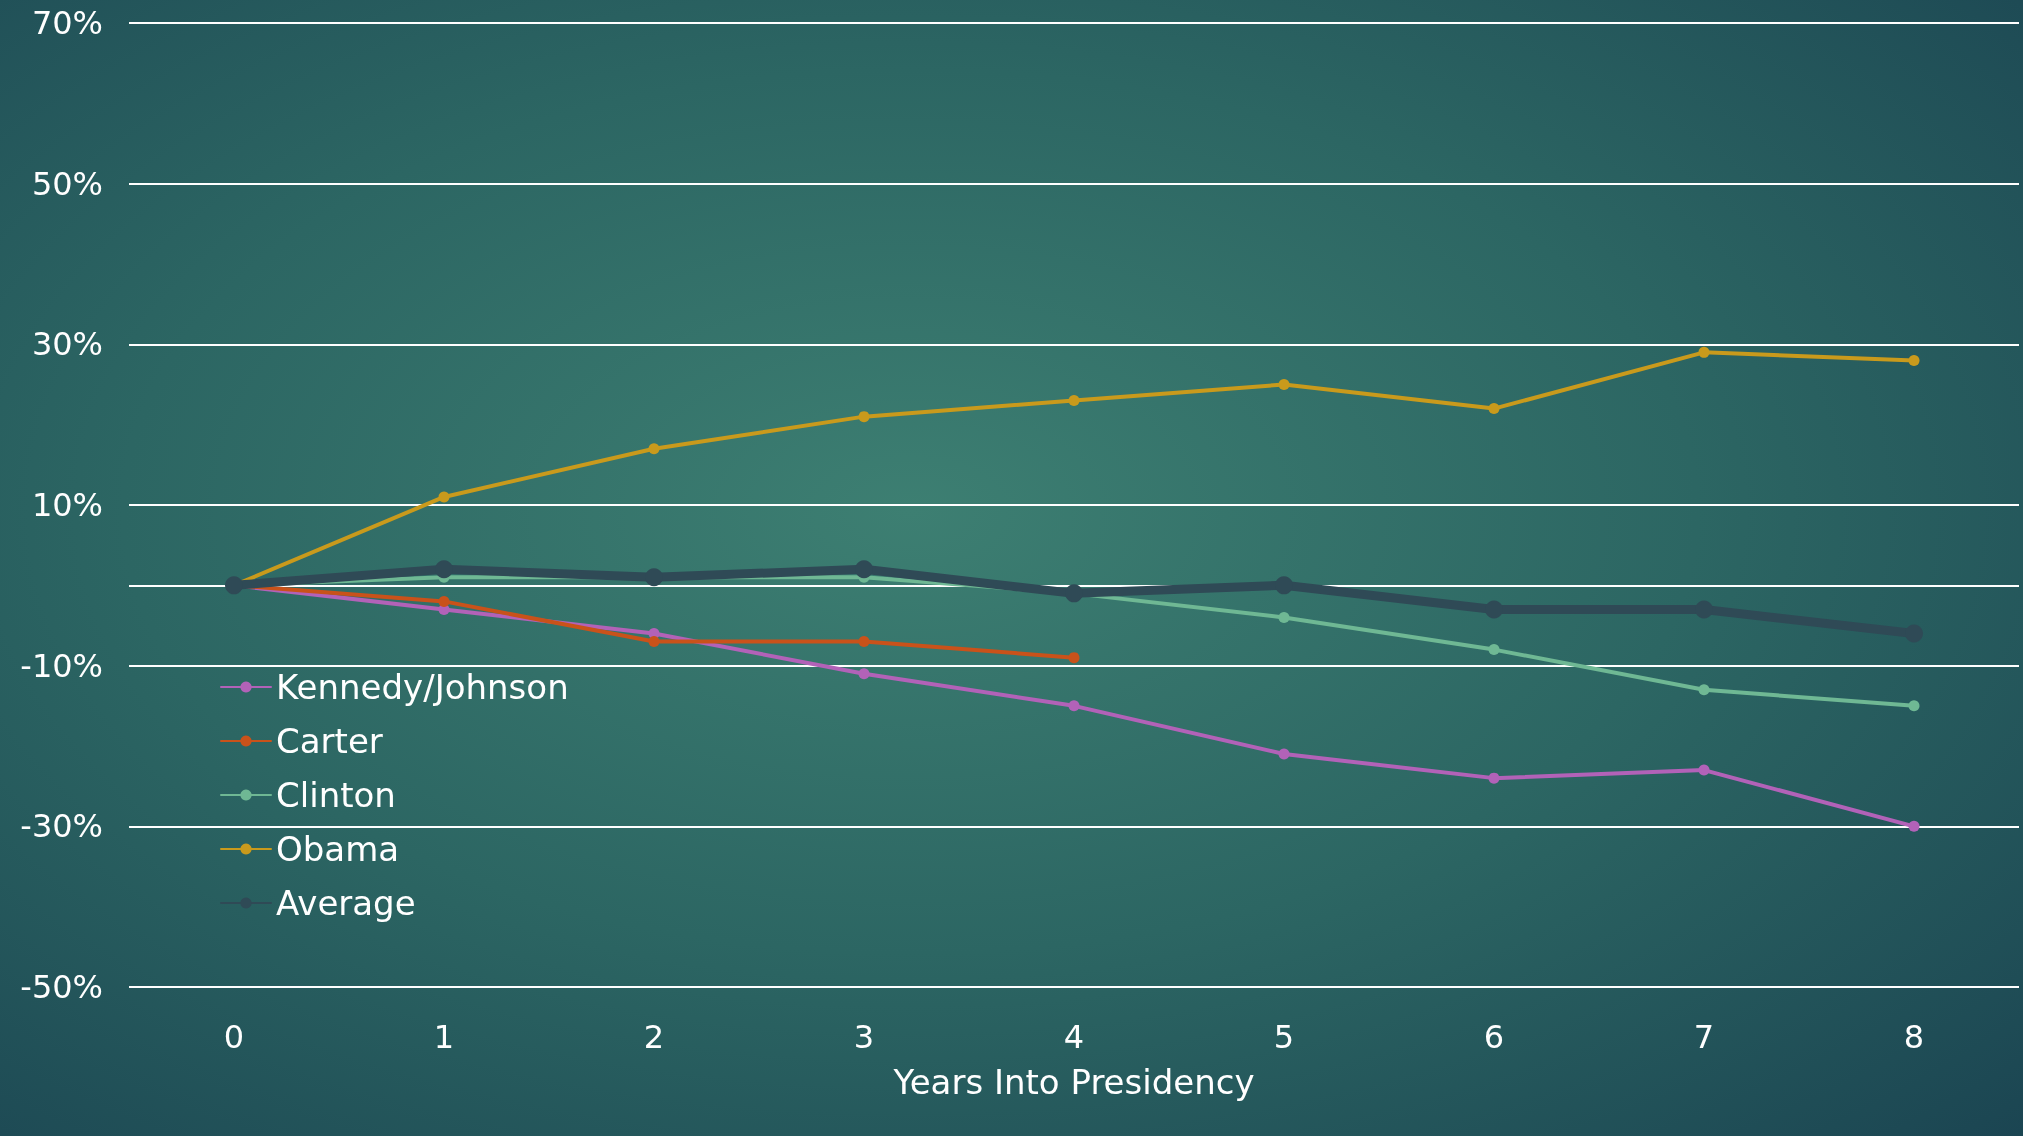 This screenshot has width=2023, height=1136. I want to click on x-tick-label: 1, so click(444, 1037).